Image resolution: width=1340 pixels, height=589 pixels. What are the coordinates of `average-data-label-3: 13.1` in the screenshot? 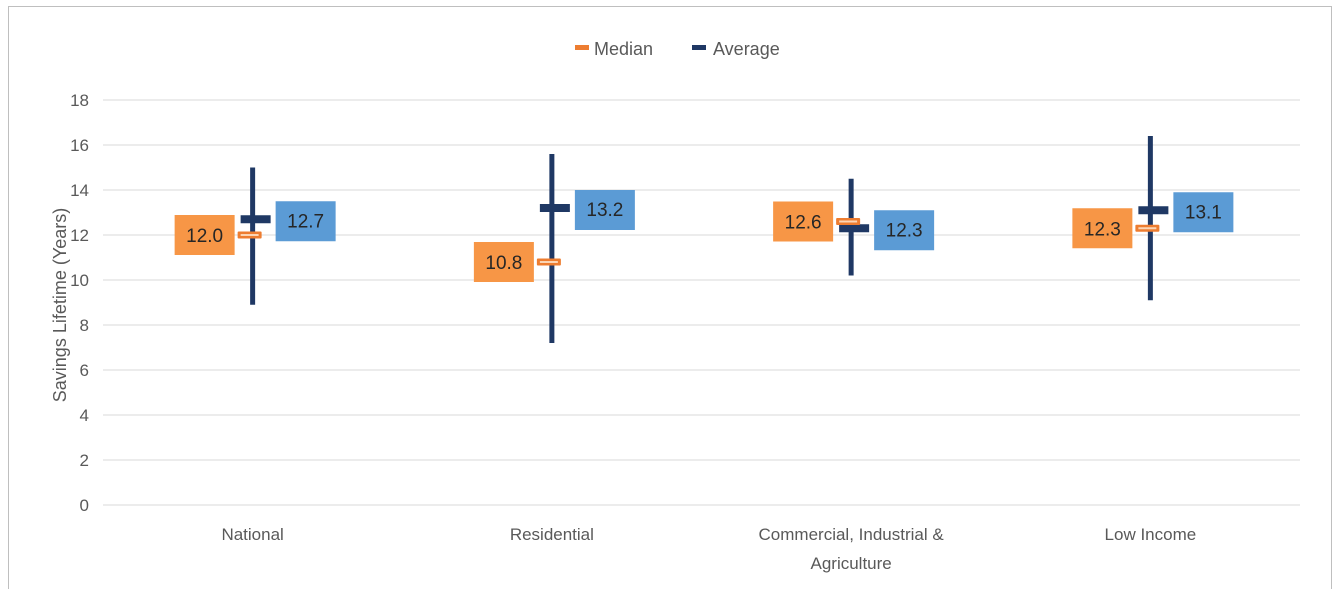 It's located at (1203, 212).